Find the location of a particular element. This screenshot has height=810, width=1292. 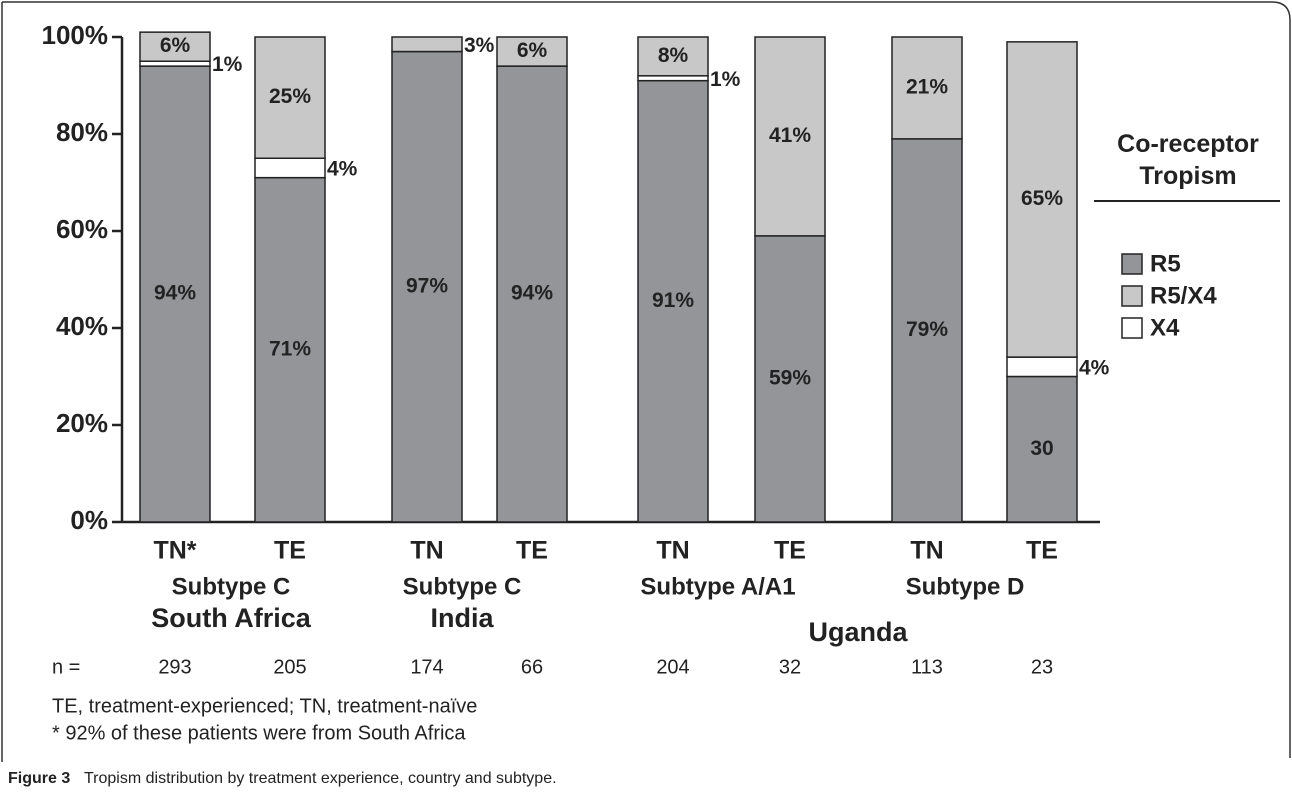

value-label: 21% is located at coordinates (927, 86).